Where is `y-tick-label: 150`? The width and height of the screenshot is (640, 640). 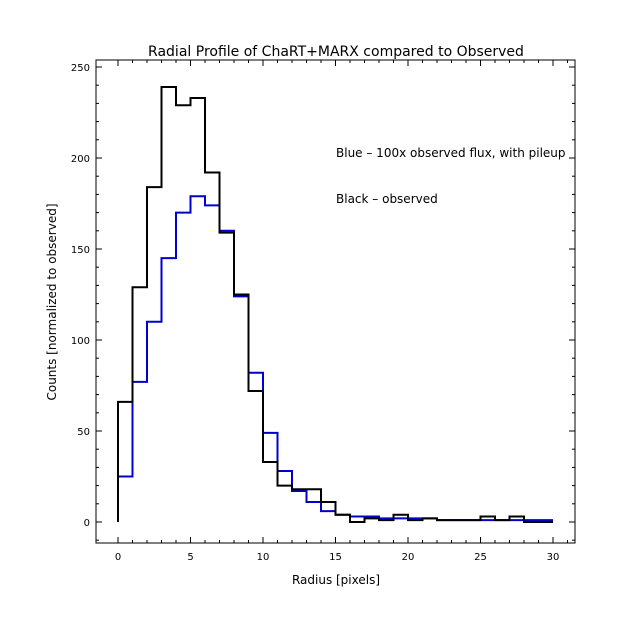 y-tick-label: 150 is located at coordinates (80, 250).